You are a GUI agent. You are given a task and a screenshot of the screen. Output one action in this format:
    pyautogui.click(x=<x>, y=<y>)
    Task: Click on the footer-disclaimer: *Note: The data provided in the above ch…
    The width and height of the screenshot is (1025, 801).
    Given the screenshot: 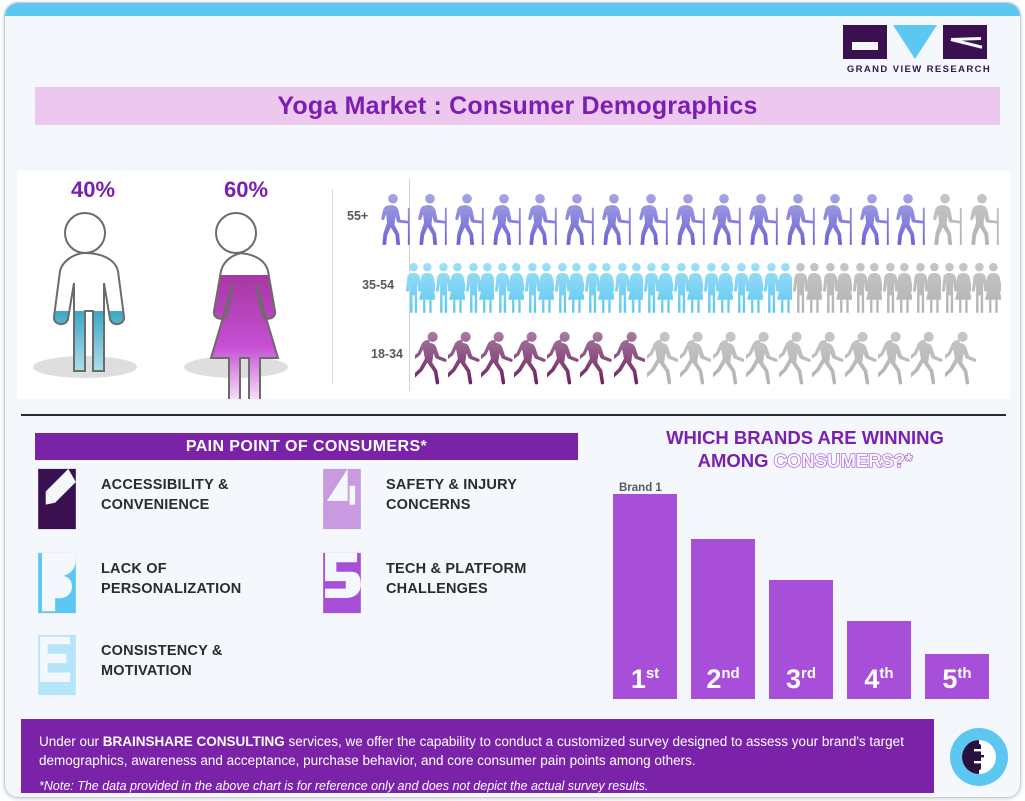 What is the action you would take?
    pyautogui.click(x=344, y=786)
    